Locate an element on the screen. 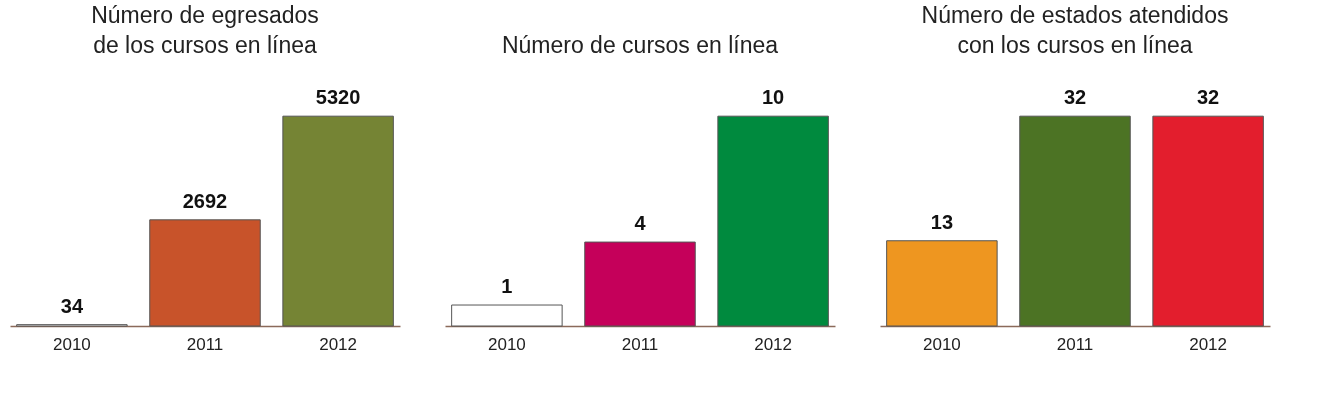  data-label: 1 is located at coordinates (507, 286).